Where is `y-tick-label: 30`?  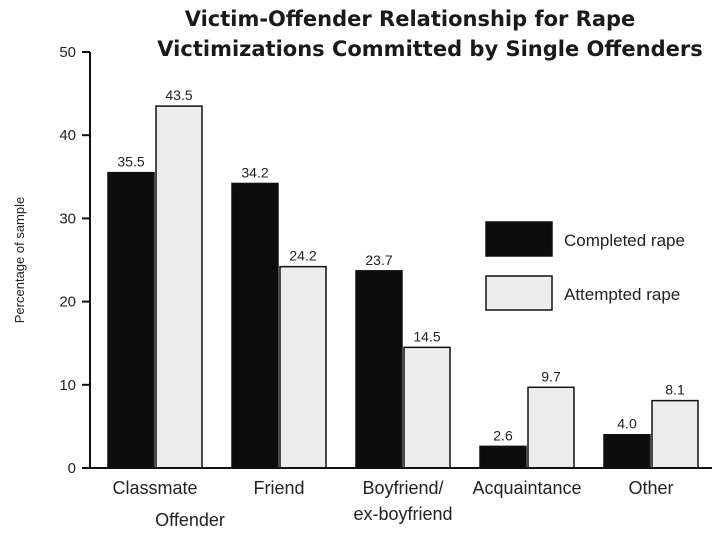 y-tick-label: 30 is located at coordinates (67, 218).